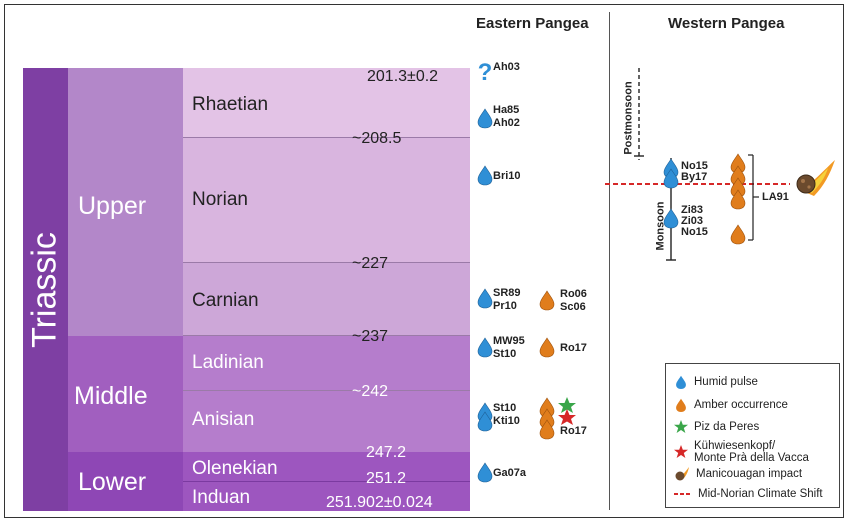  Describe the element at coordinates (386, 478) in the screenshot. I see `age-251: 251.2` at that location.